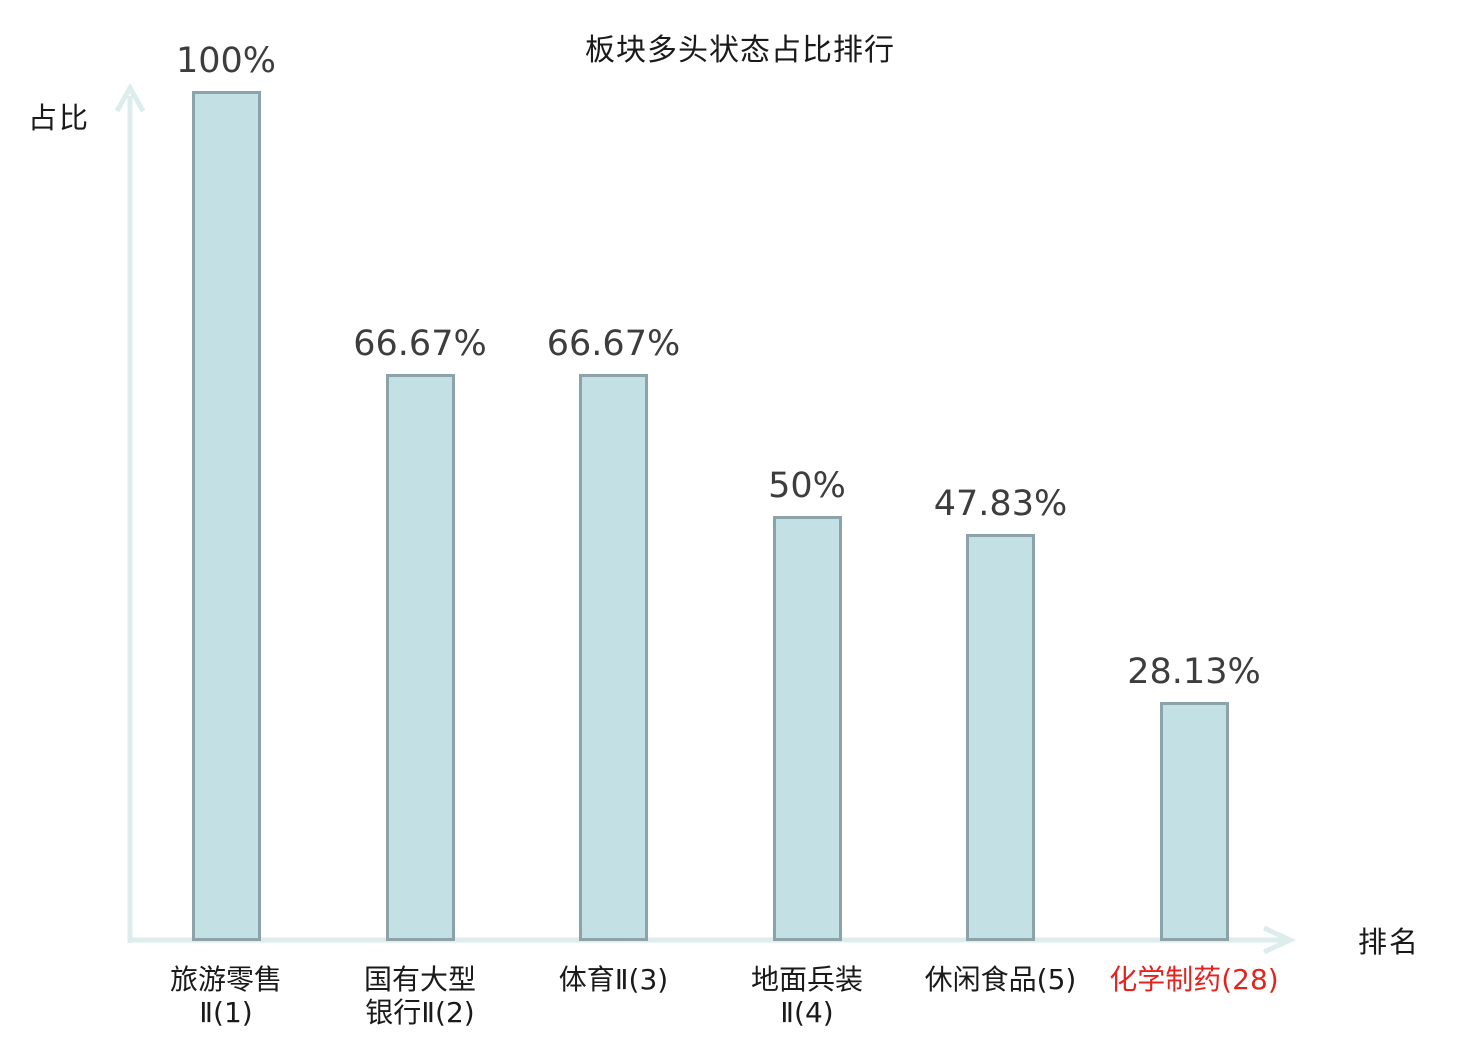 The width and height of the screenshot is (1480, 1040). What do you see at coordinates (420, 996) in the screenshot?
I see `bar-category-label: 国有大型 银行Ⅱ(2)` at bounding box center [420, 996].